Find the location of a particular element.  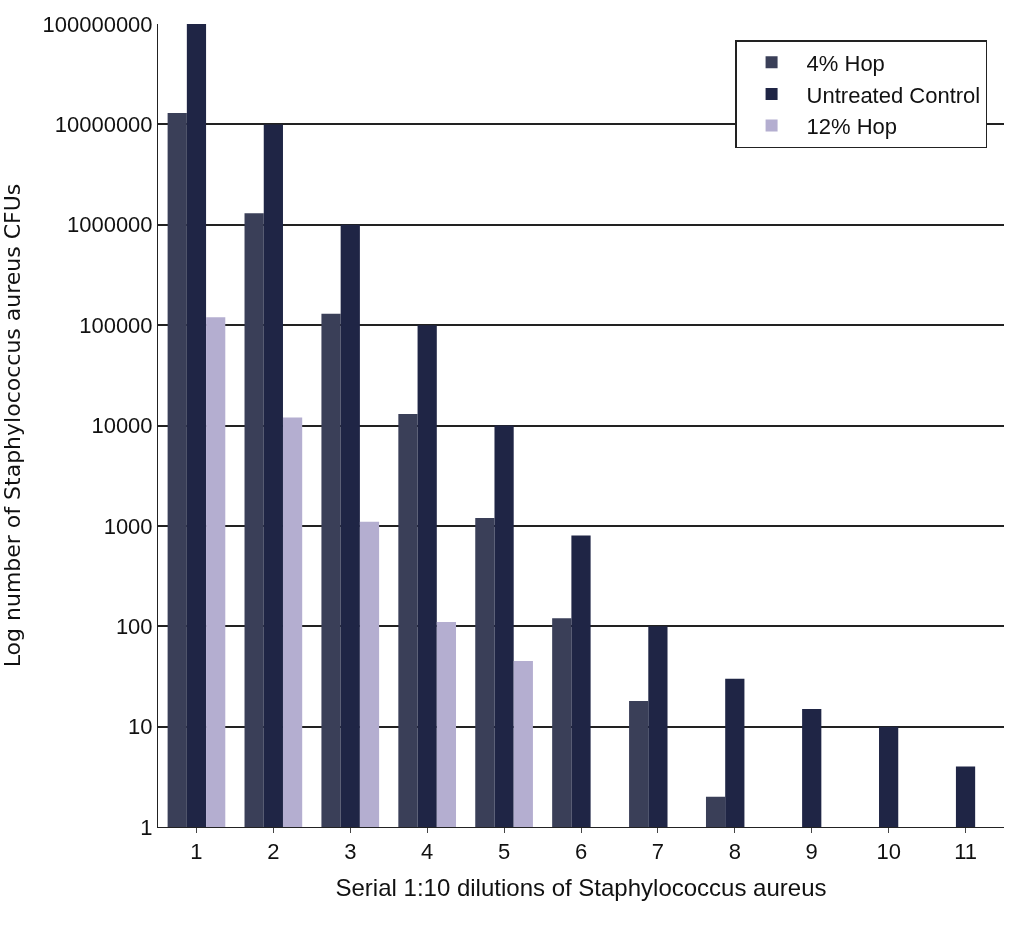

y-tick-label: 1 is located at coordinates (146, 827).